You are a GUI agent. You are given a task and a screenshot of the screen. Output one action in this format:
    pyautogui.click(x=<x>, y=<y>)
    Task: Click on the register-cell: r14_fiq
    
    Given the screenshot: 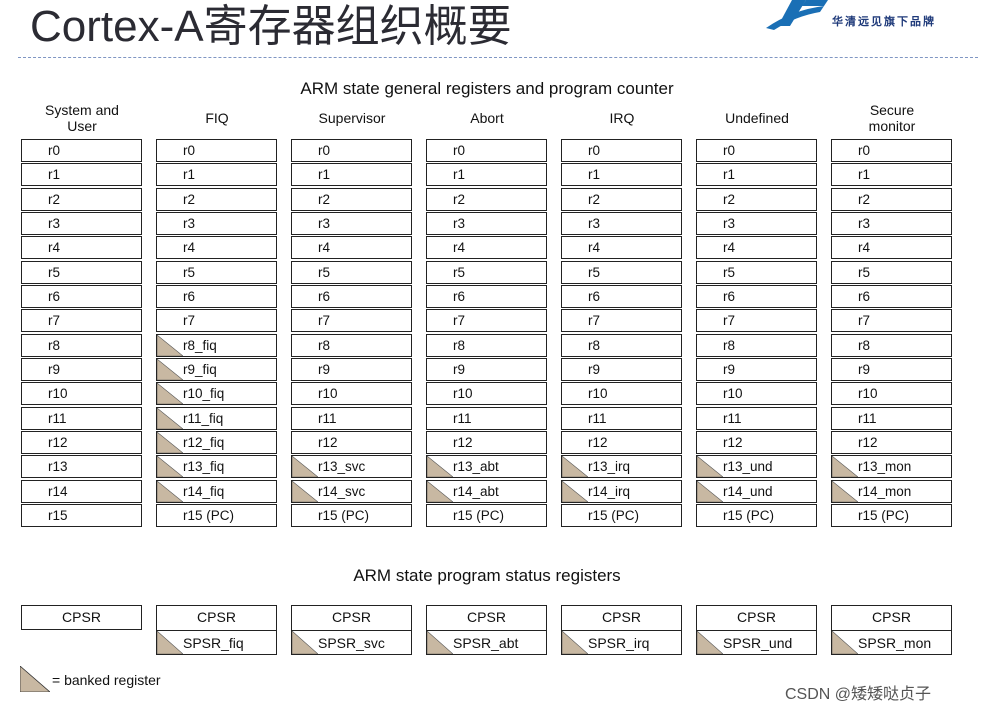 What is the action you would take?
    pyautogui.click(x=216, y=491)
    